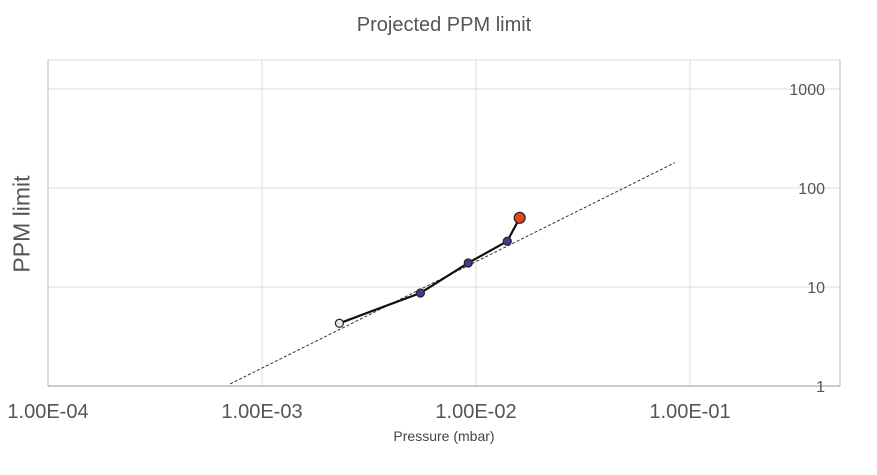 Image resolution: width=877 pixels, height=475 pixels. Describe the element at coordinates (811, 189) in the screenshot. I see `y-tick-label: 100` at that location.